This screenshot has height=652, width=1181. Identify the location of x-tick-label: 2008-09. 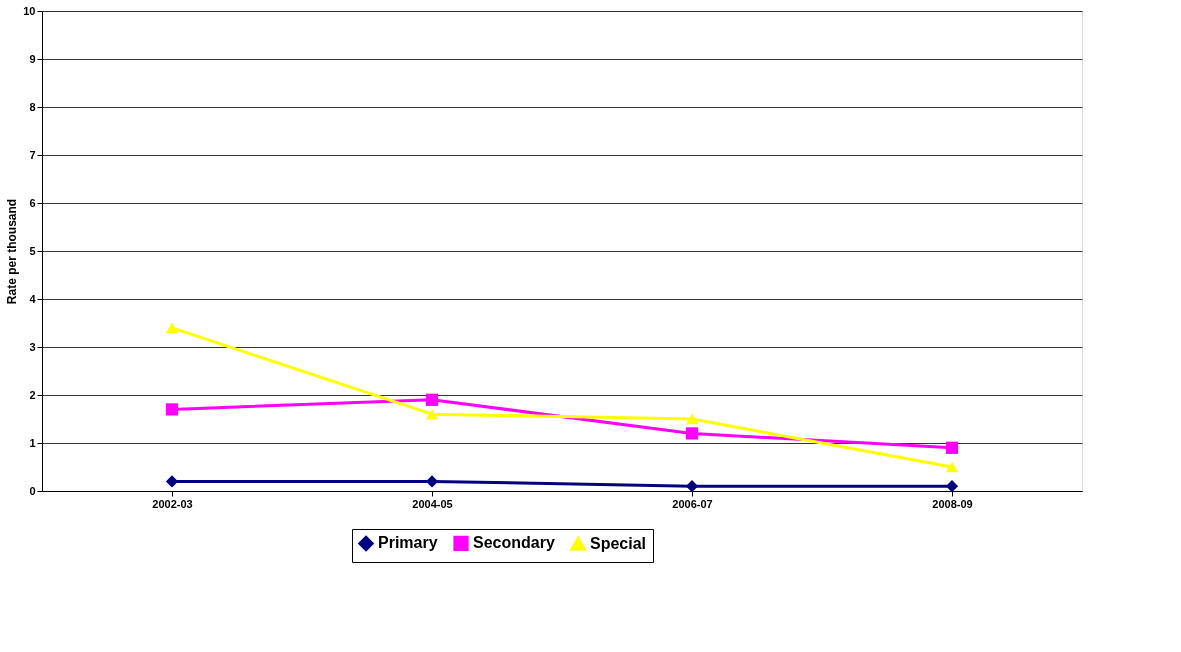
(952, 503).